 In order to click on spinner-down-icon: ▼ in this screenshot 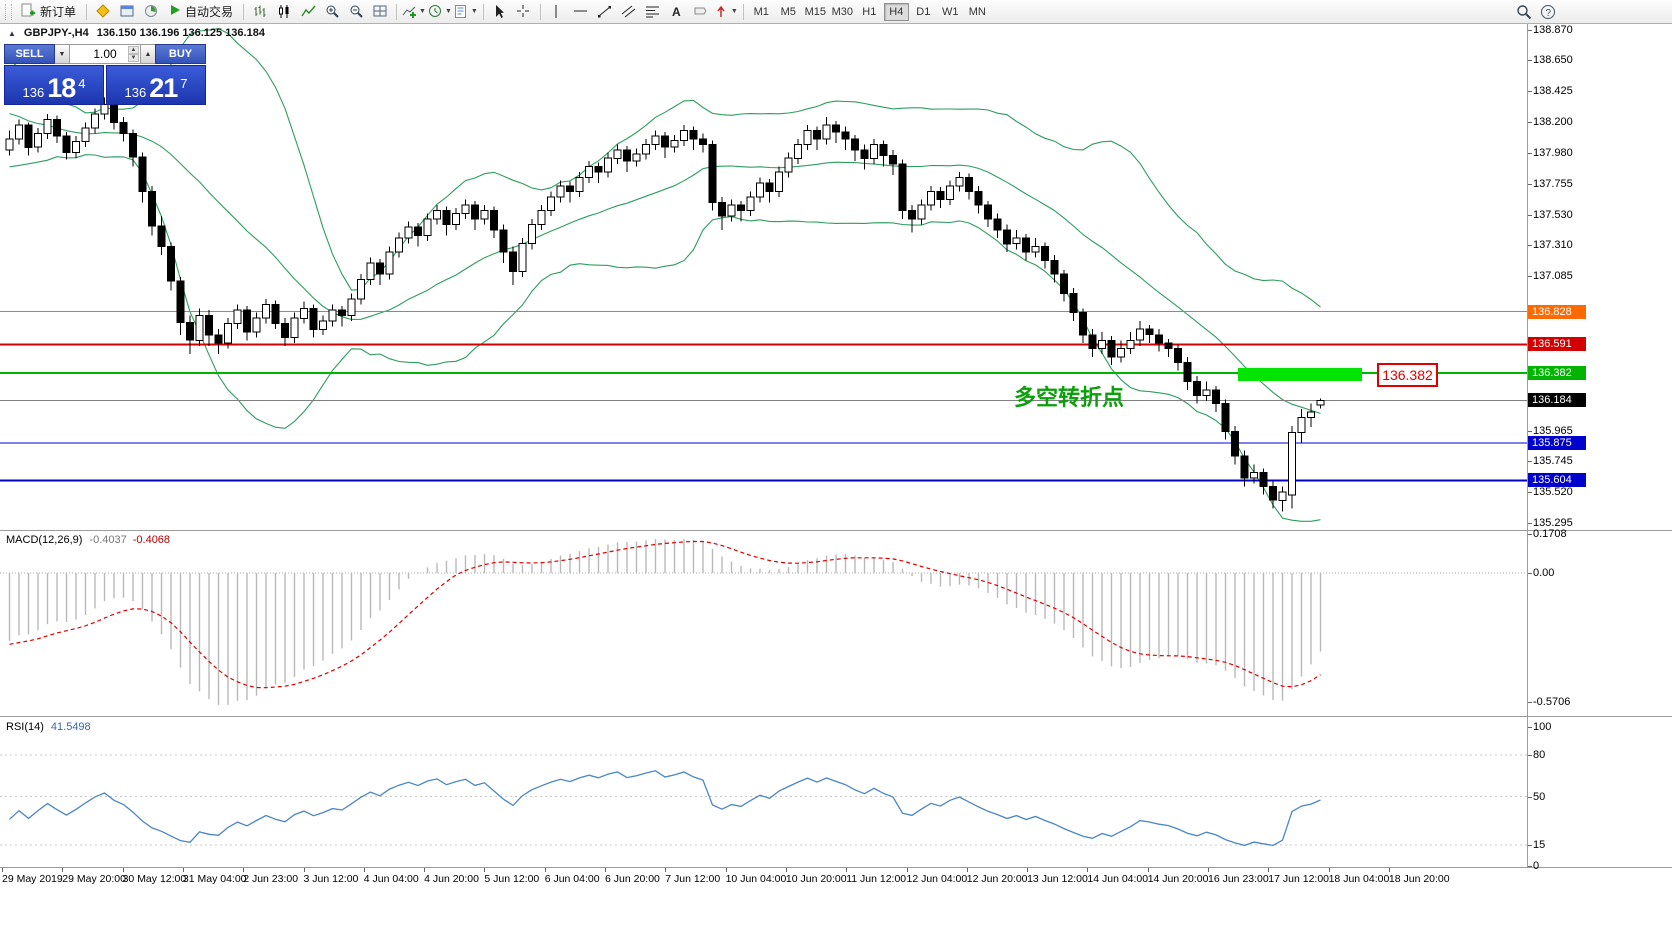, I will do `click(133, 58)`.